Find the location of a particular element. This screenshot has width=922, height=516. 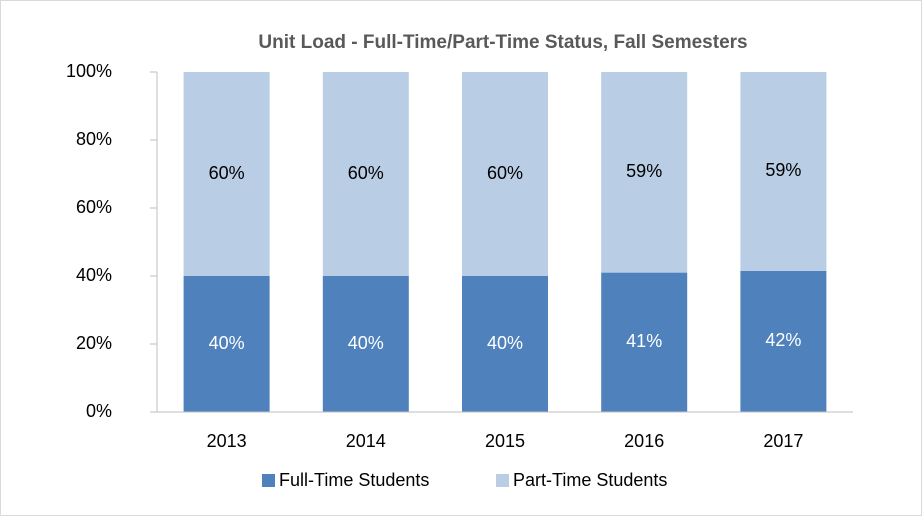

value-label: 42% is located at coordinates (783, 340).